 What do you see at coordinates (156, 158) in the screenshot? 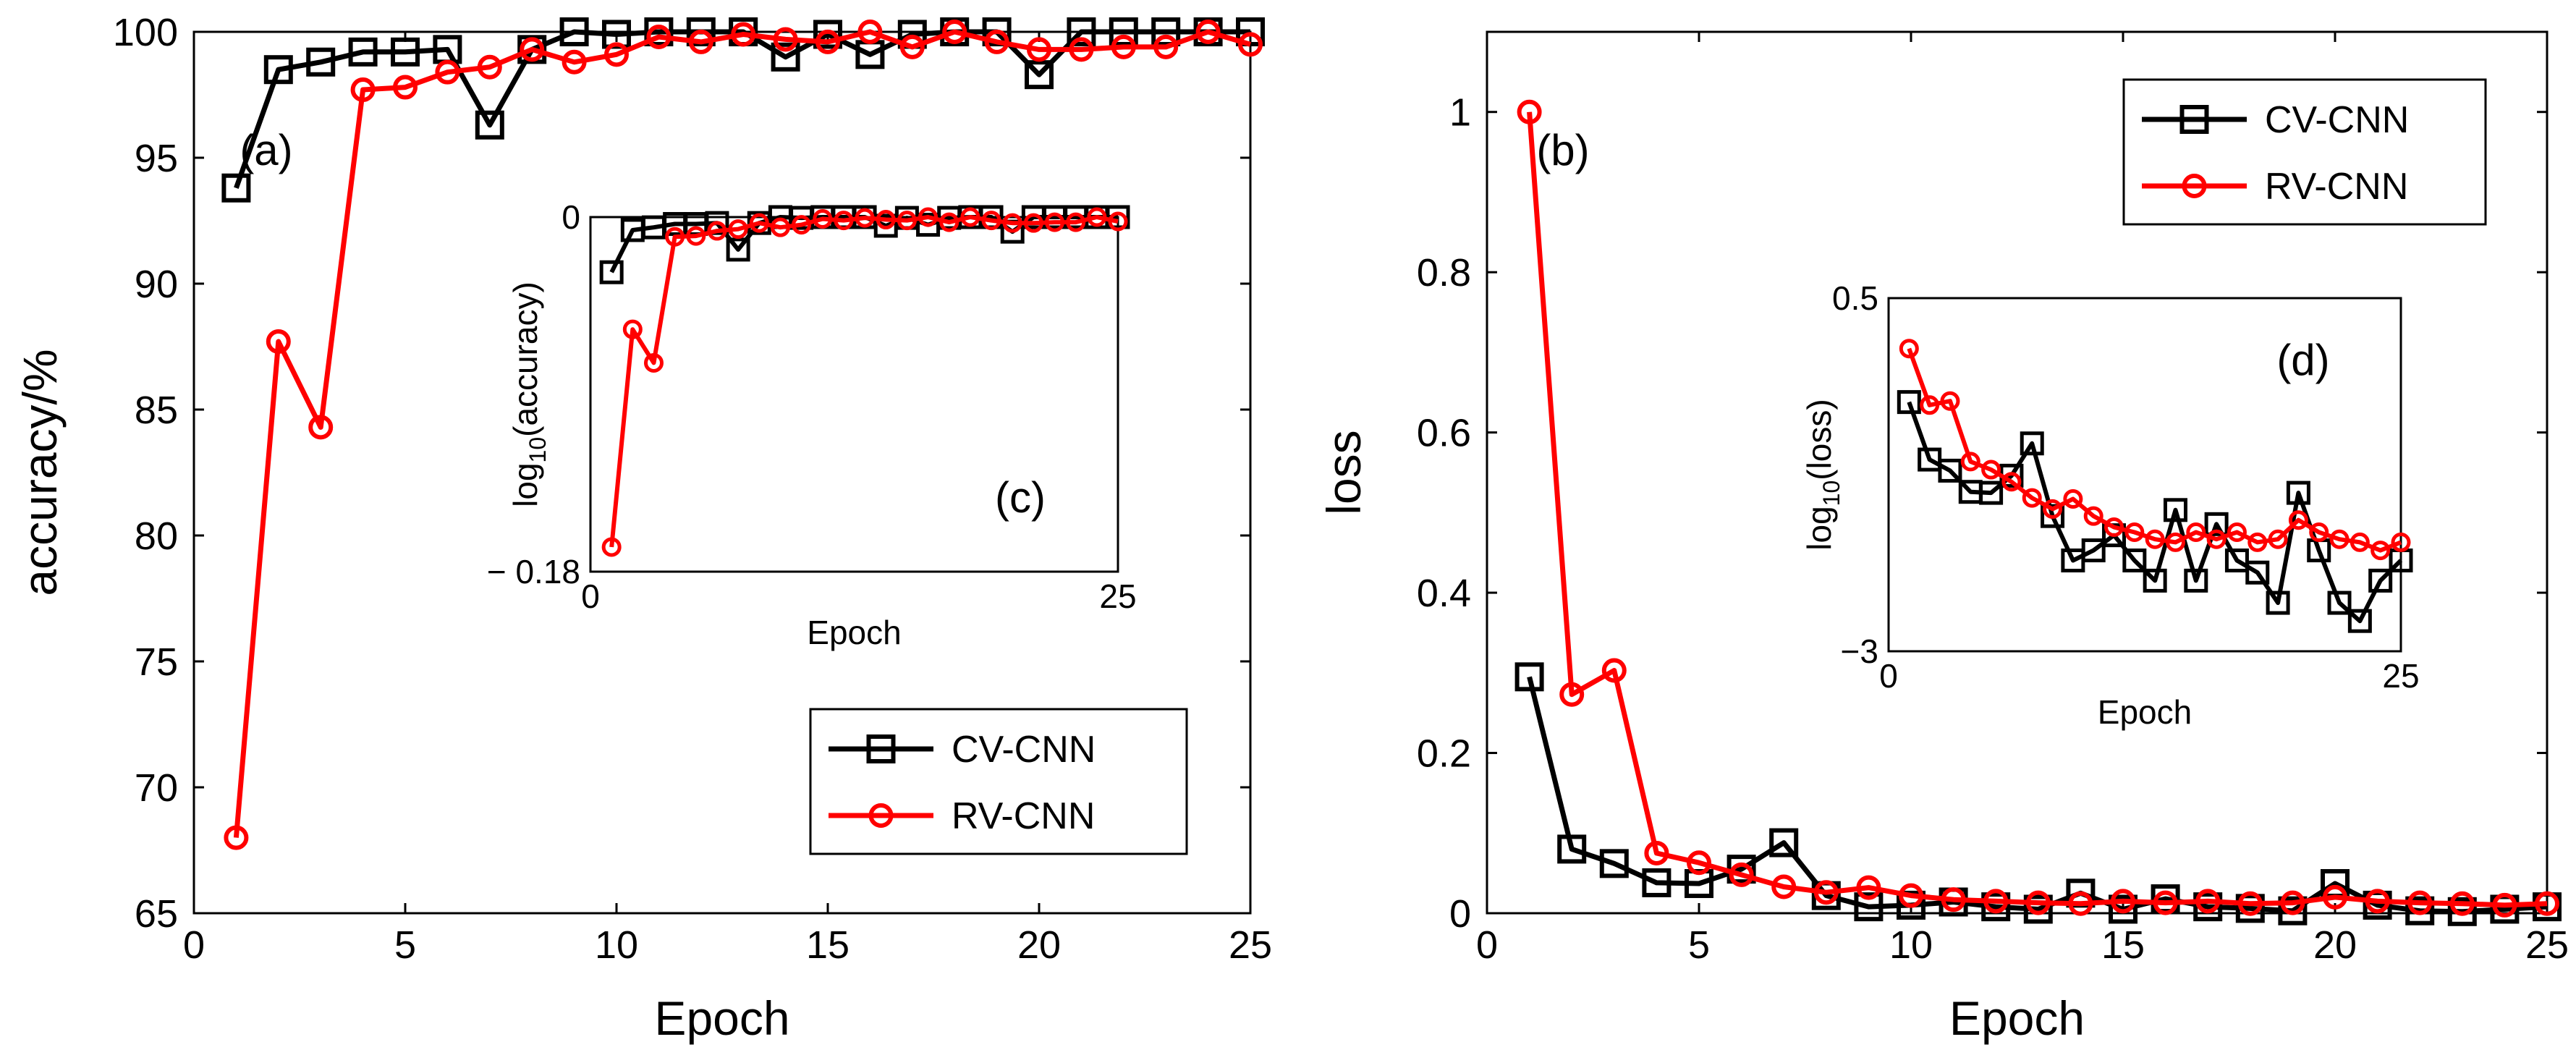
I see `y-tick-label: 95` at bounding box center [156, 158].